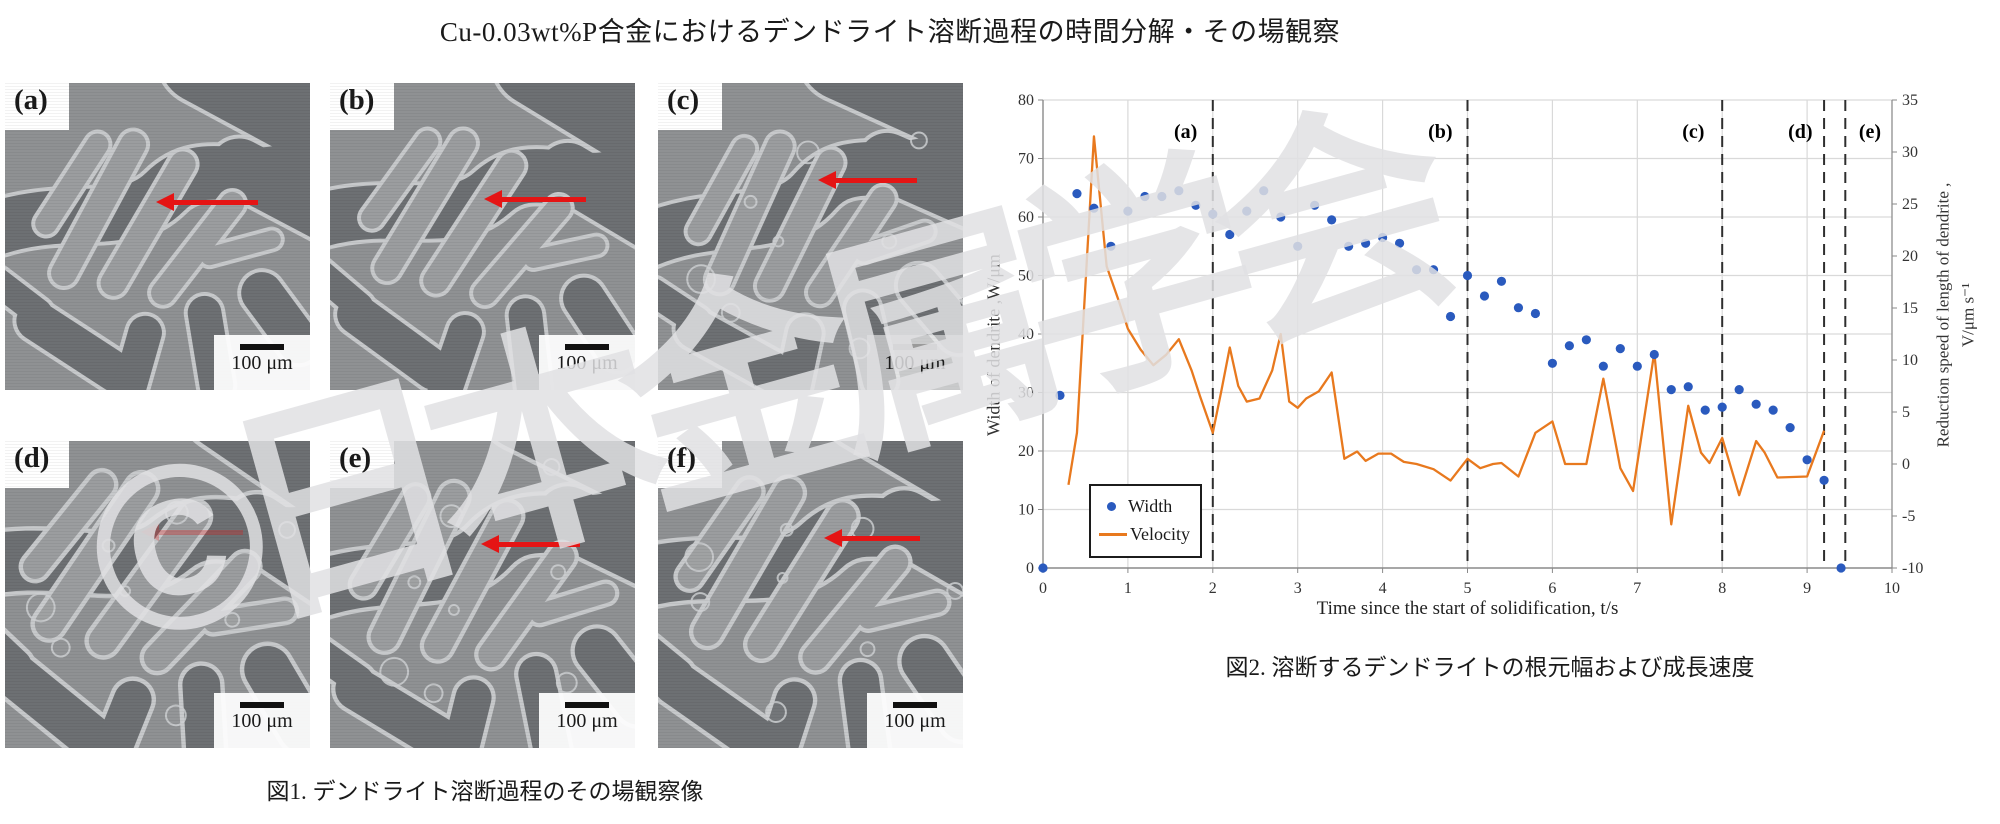 This screenshot has height=824, width=2000. What do you see at coordinates (1160, 533) in the screenshot?
I see `legend-label-velocity: Velocity` at bounding box center [1160, 533].